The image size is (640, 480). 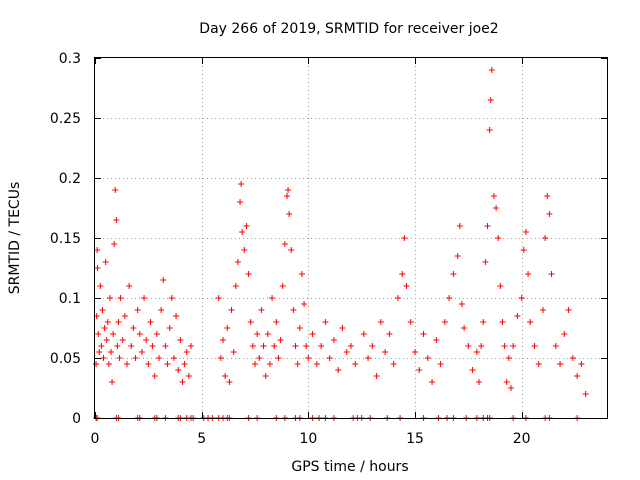 I want to click on y-tick-label: 0, so click(x=76, y=419).